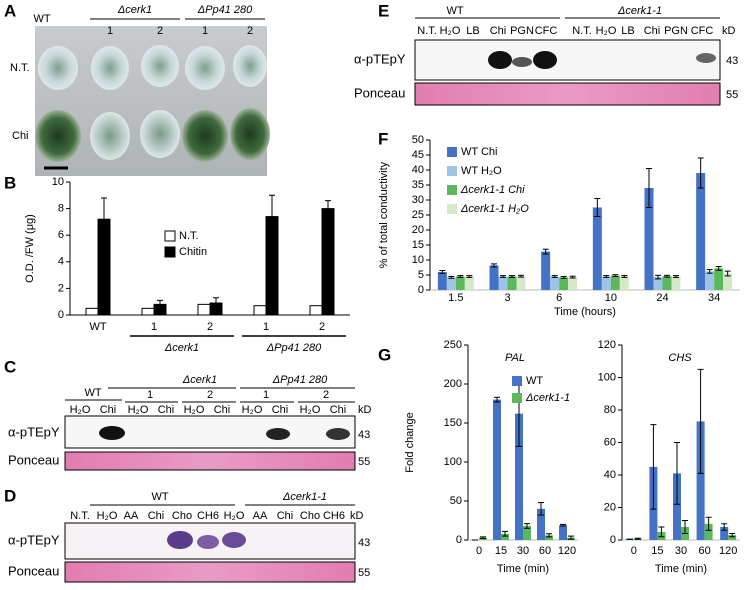  Describe the element at coordinates (34, 431) in the screenshot. I see `label: α-pTEpY` at that location.